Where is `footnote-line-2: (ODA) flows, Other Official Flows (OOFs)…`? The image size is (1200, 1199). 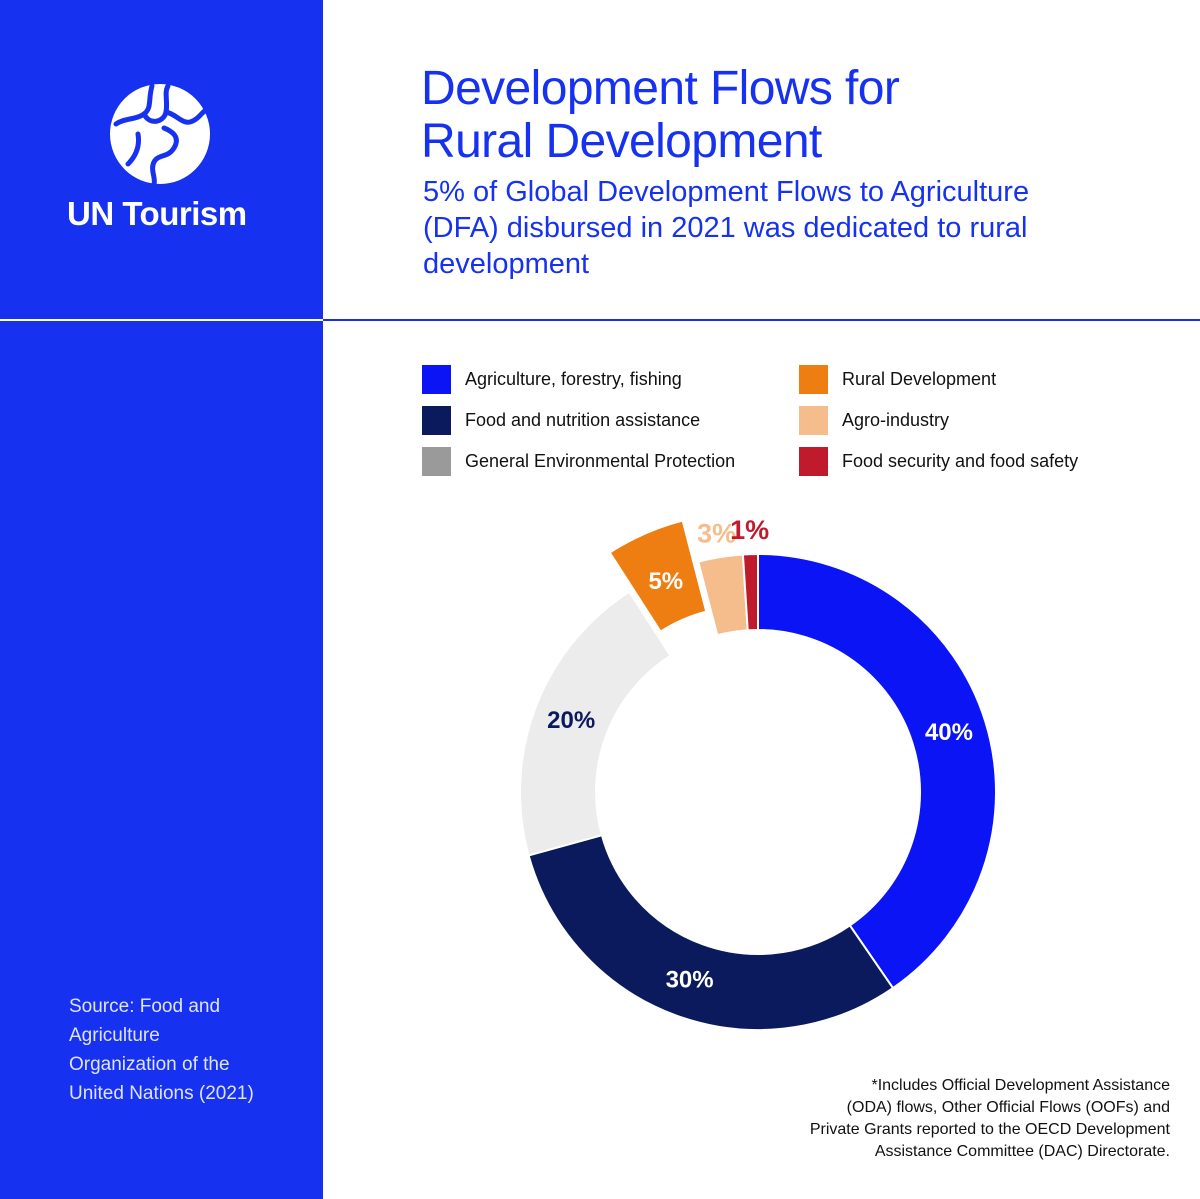 footnote-line-2: (ODA) flows, Other Official Flows (OOFs)… is located at coordinates (1008, 1107).